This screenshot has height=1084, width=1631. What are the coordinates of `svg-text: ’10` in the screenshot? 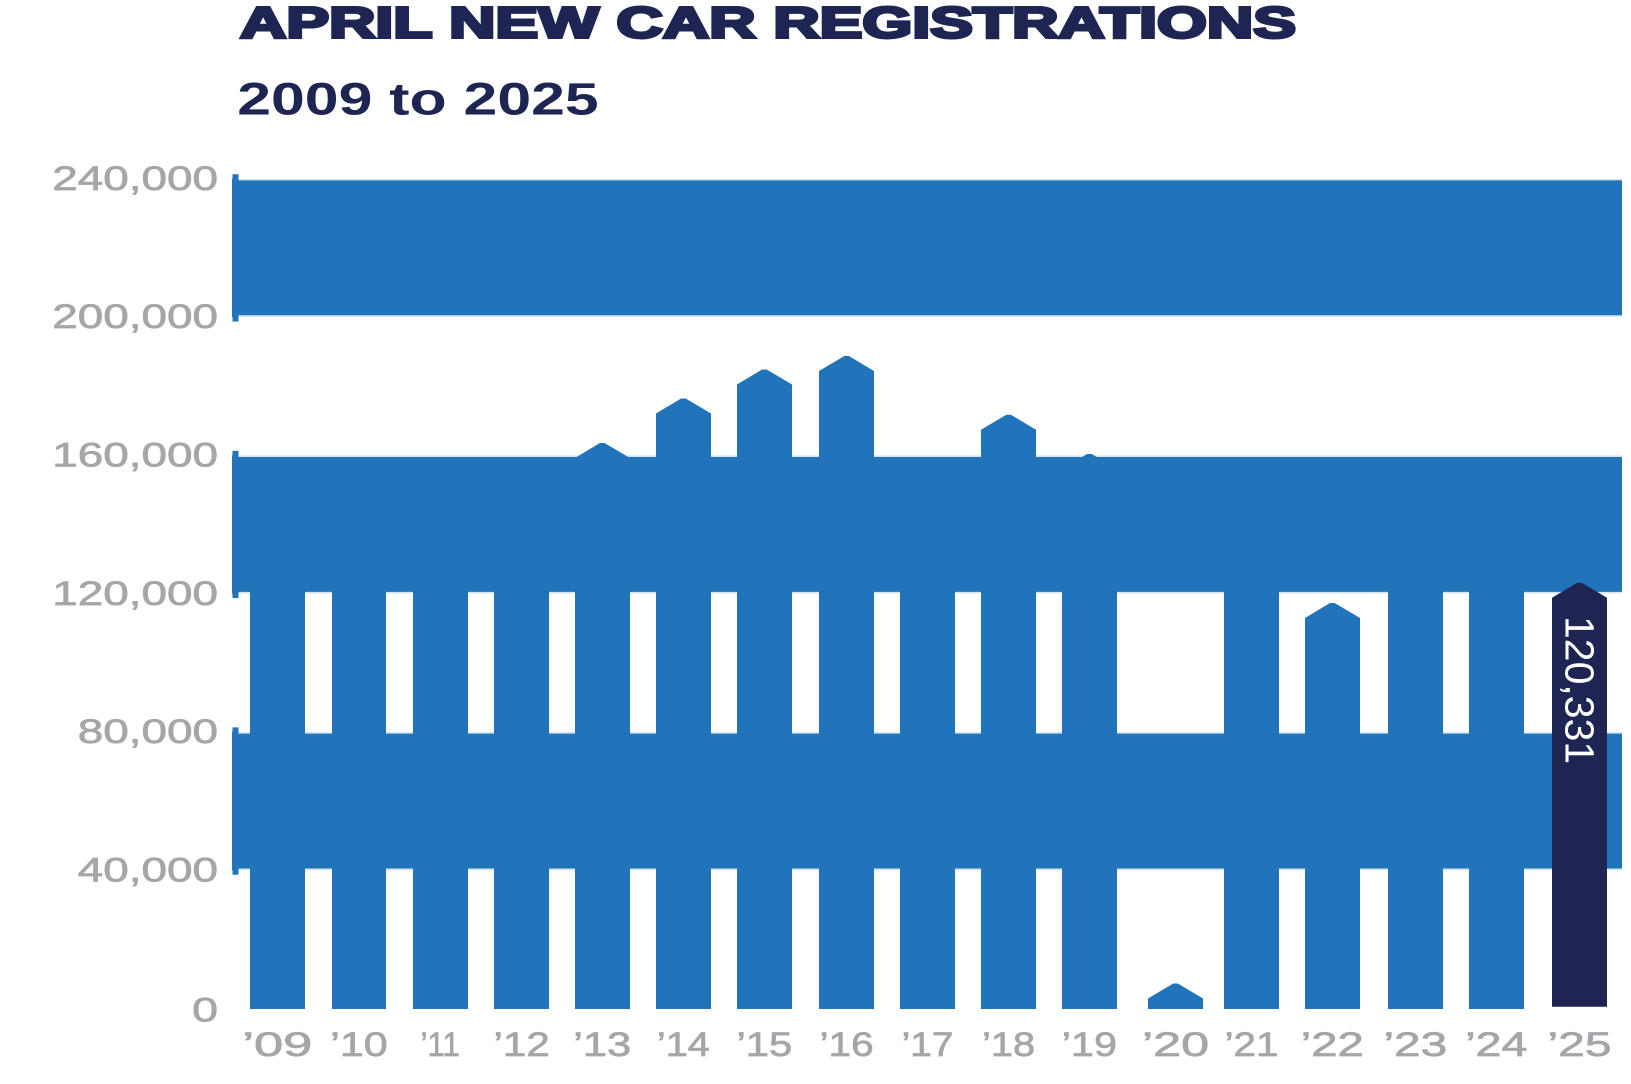 It's located at (358, 1045).